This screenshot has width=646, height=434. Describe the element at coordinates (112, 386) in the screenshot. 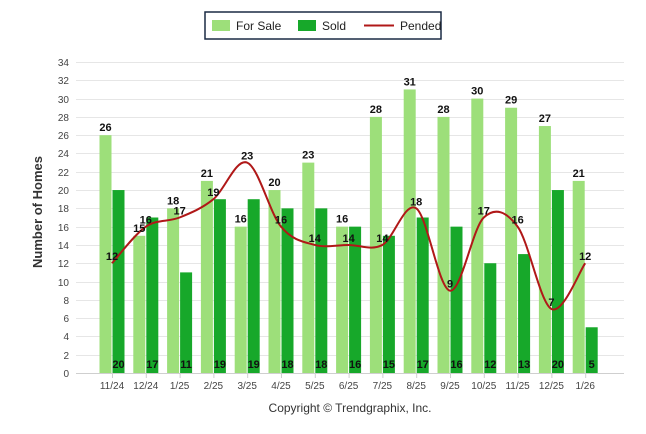

I see `x-tick-label: 11/24` at that location.